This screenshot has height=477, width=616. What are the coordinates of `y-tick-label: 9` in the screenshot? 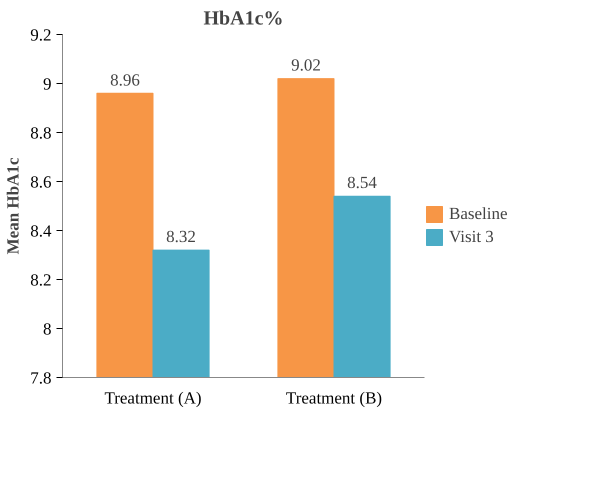 It's located at (47, 84).